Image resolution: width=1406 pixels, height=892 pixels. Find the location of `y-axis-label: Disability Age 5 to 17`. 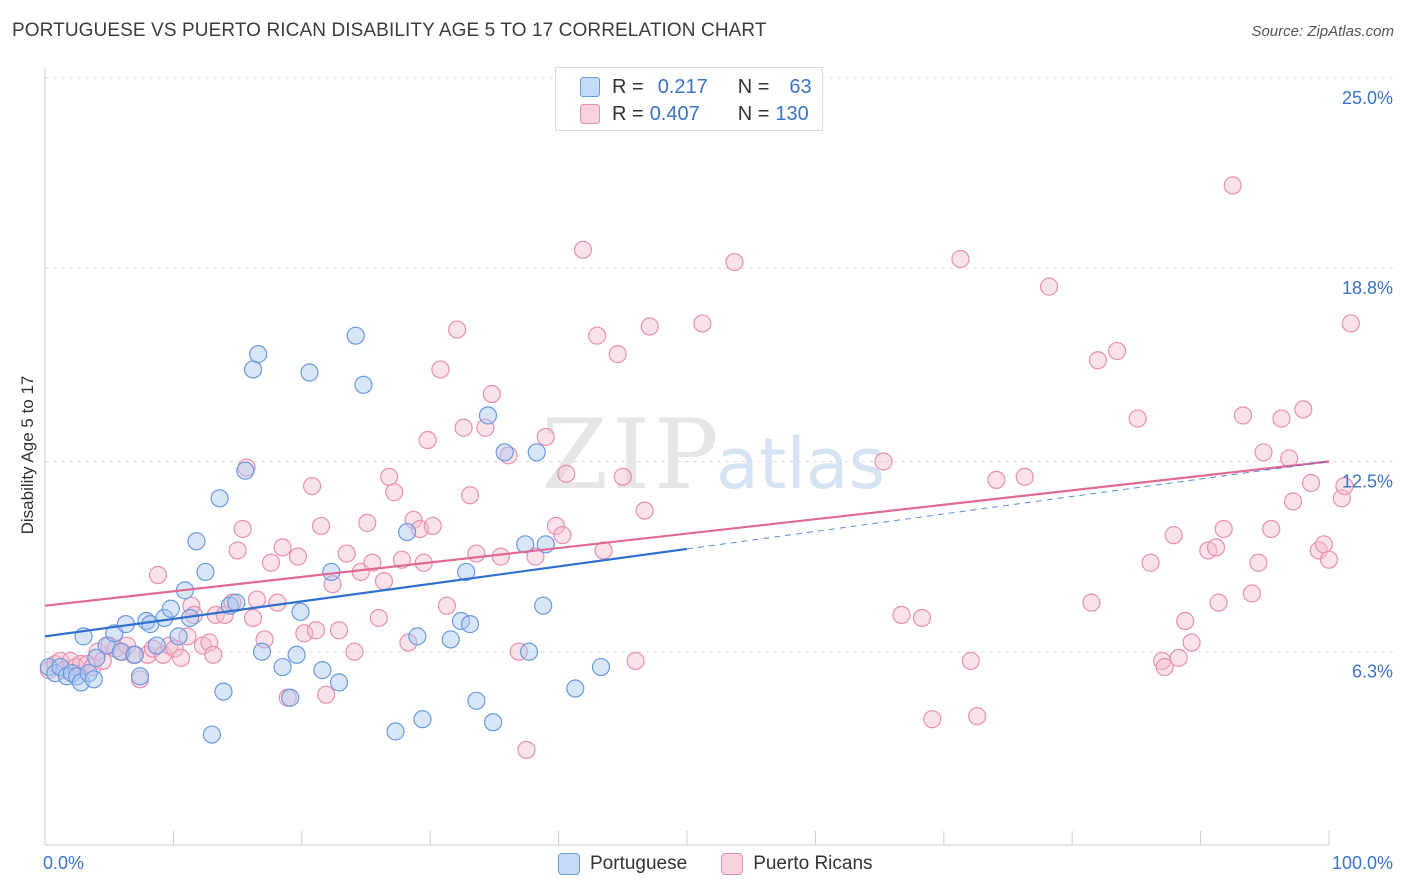

y-axis-label: Disability Age 5 to 17 is located at coordinates (27, 455).